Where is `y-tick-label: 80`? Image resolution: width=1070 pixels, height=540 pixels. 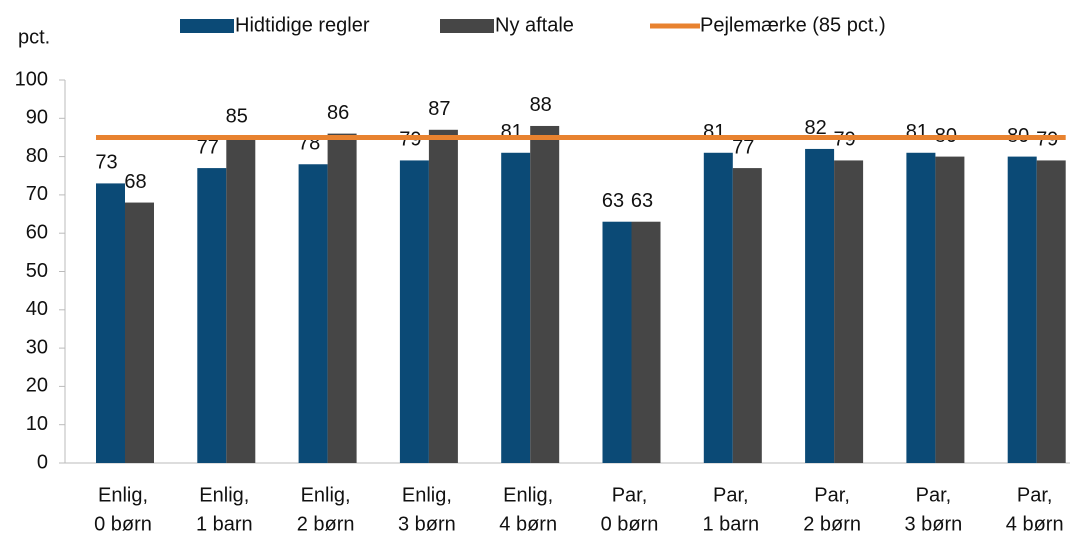 y-tick-label: 80 is located at coordinates (37, 156).